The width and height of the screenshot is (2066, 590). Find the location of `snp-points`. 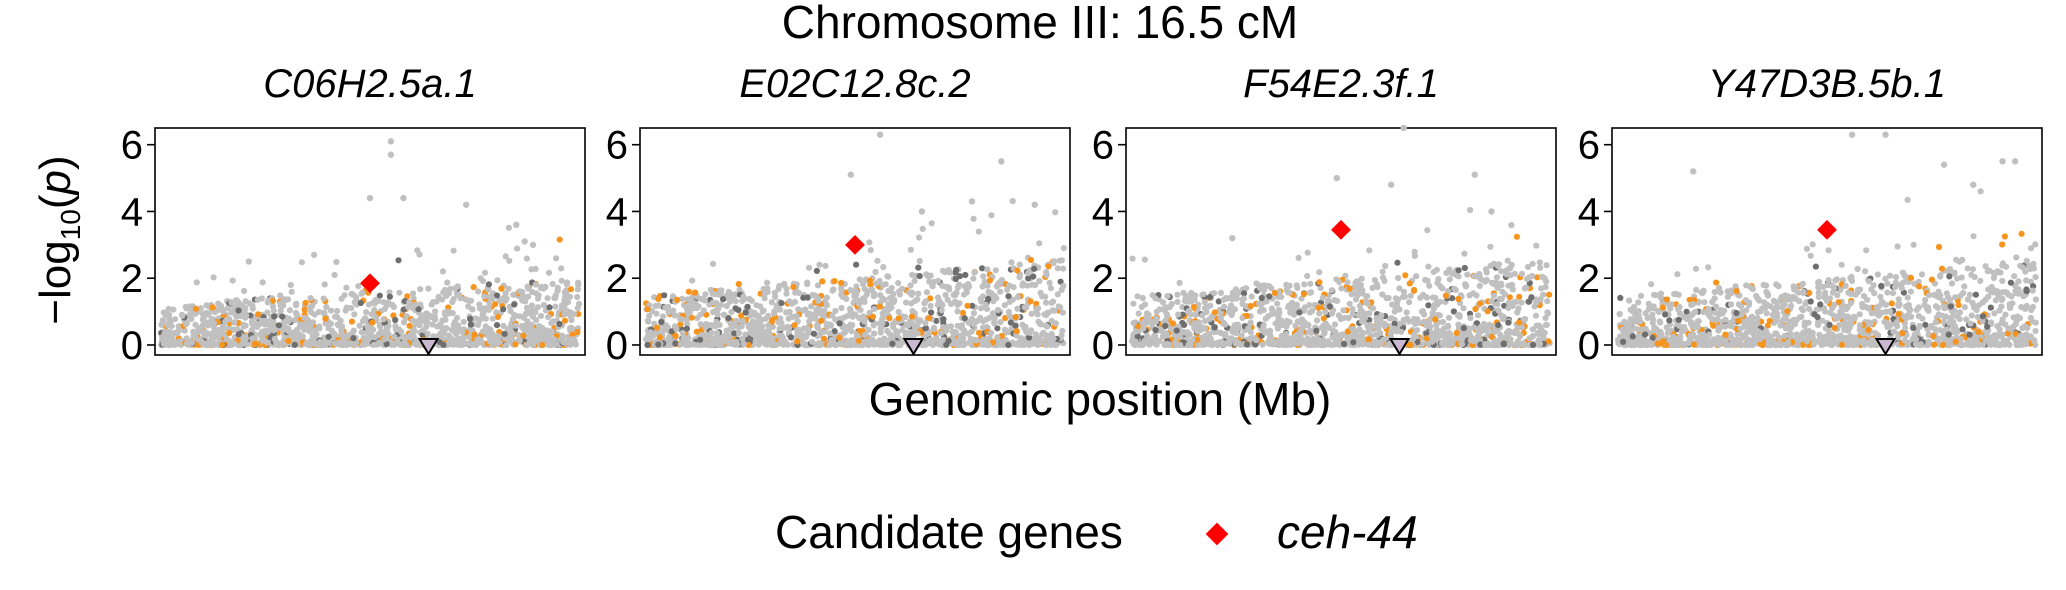

snp-points is located at coordinates (370, 243).